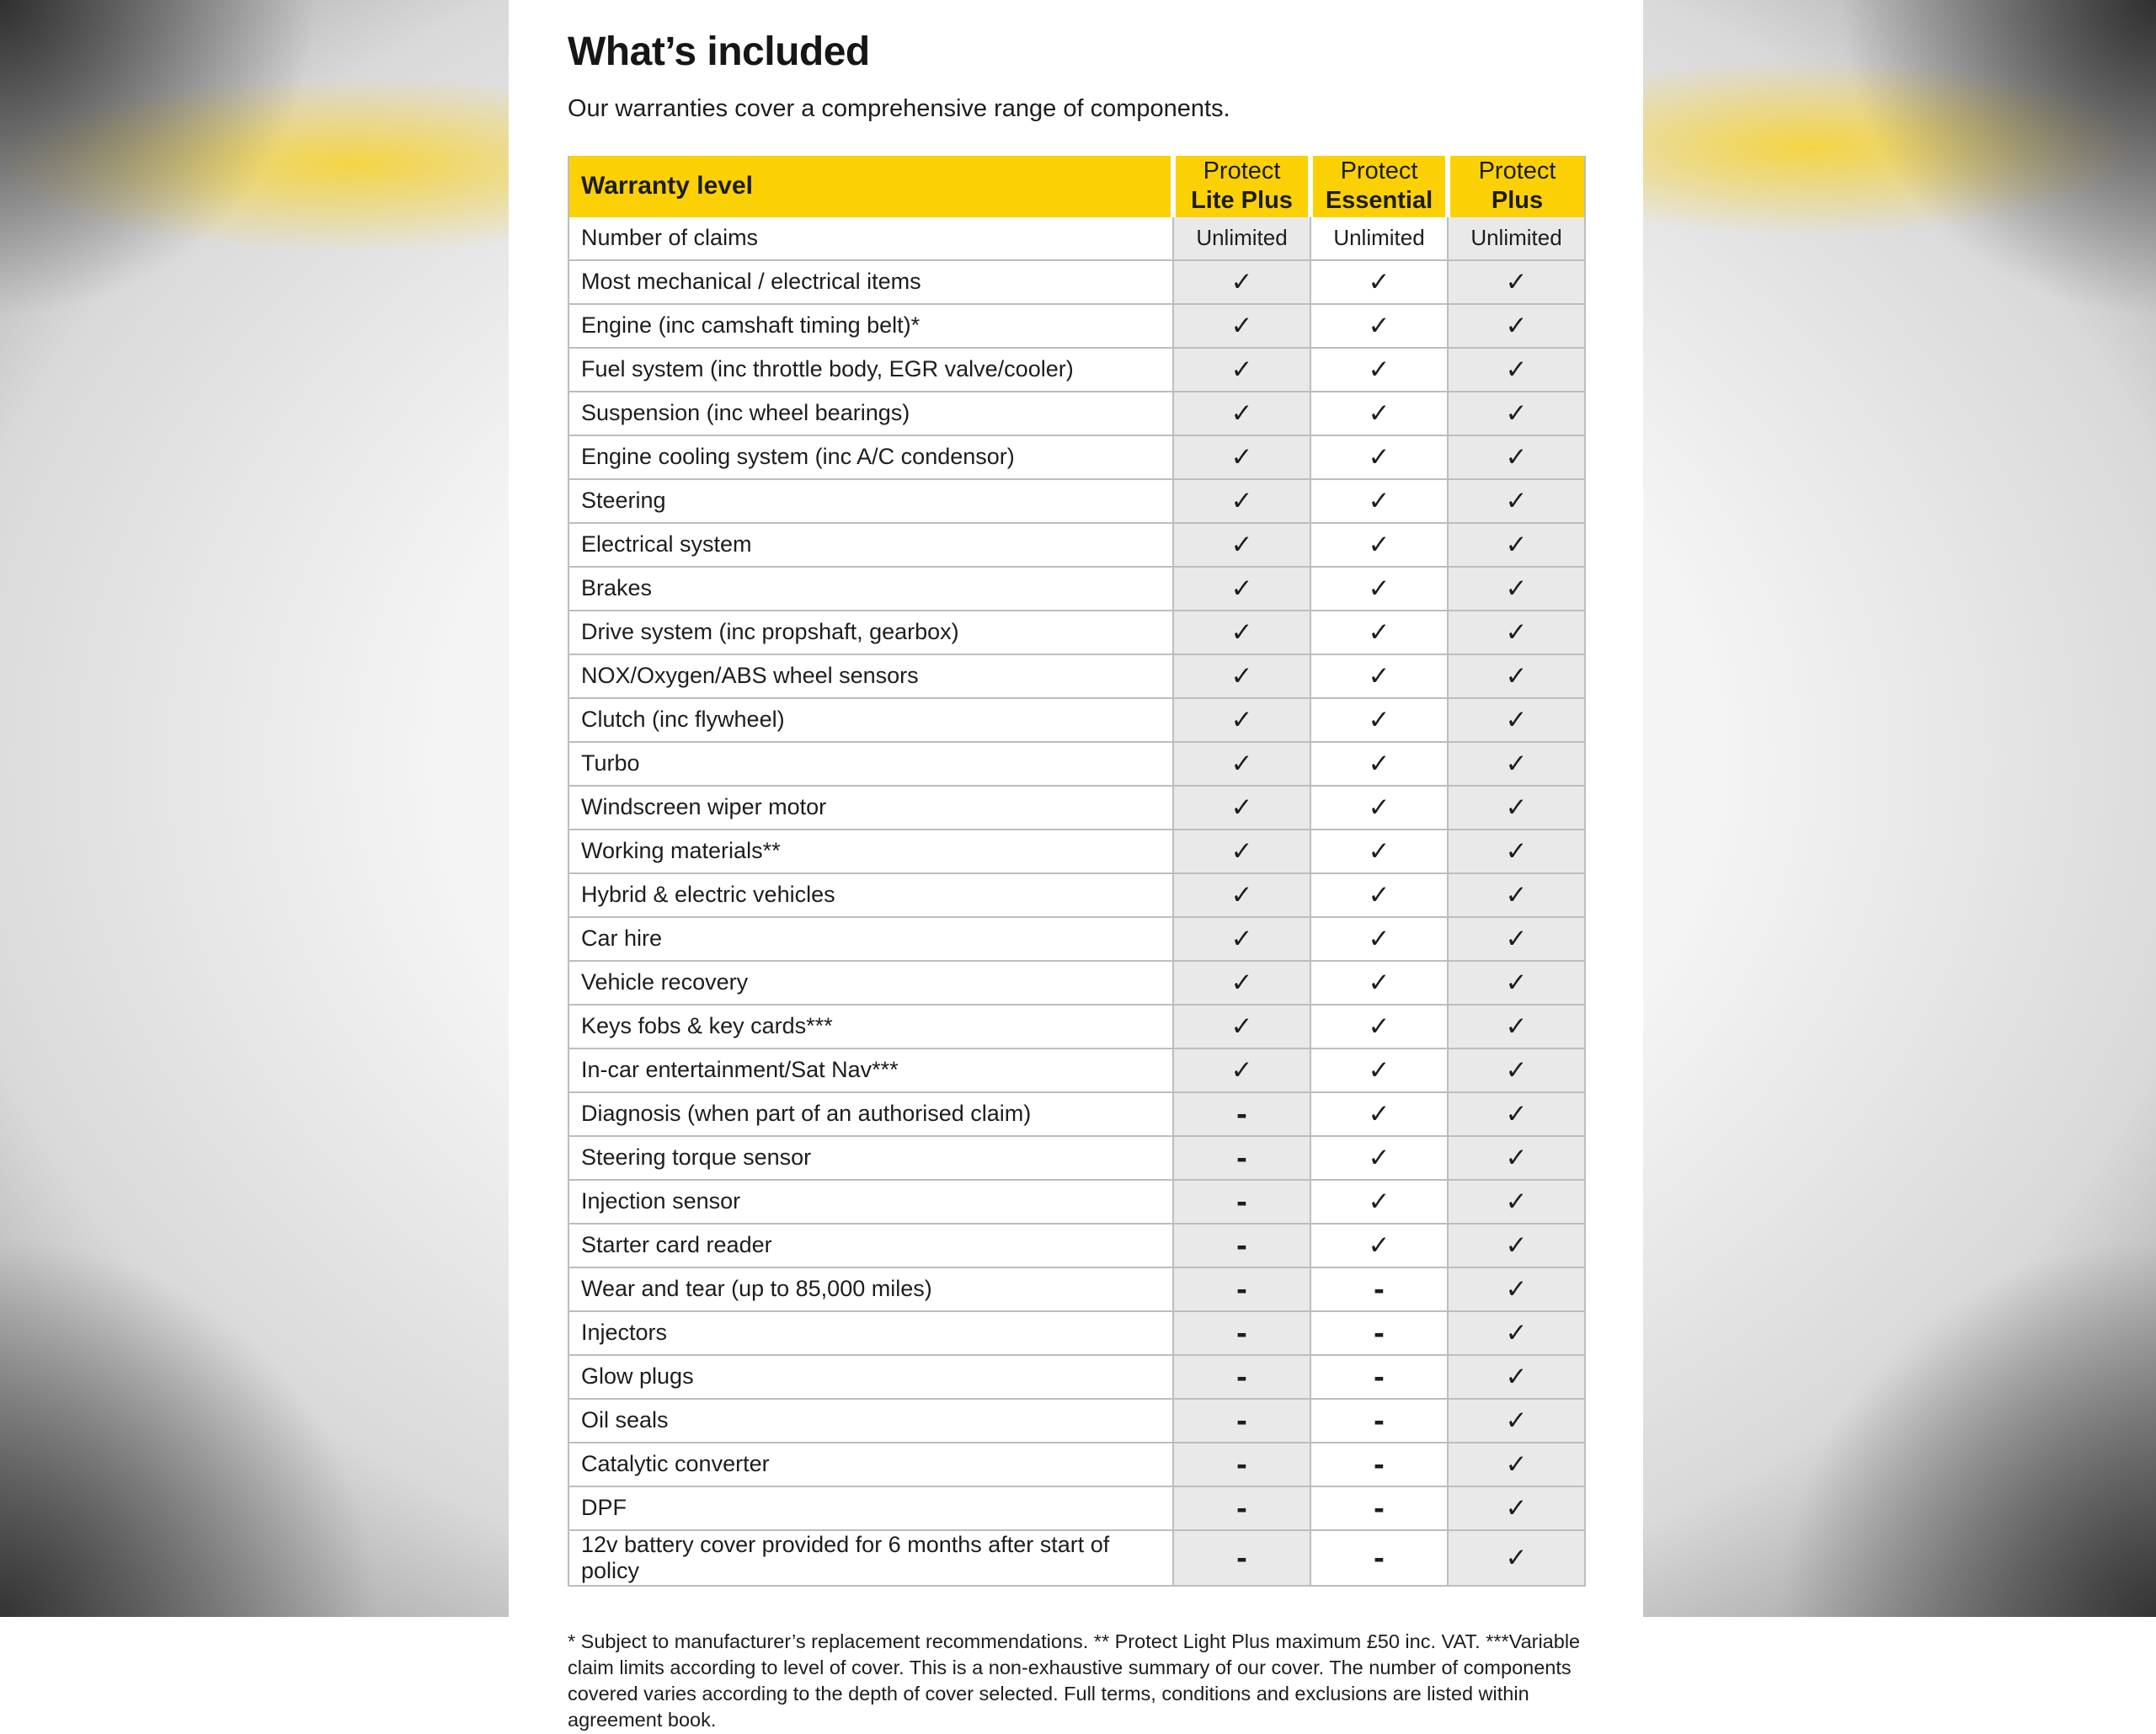 The width and height of the screenshot is (2156, 1734). Describe the element at coordinates (870, 1376) in the screenshot. I see `component-label: Glow plugs` at that location.